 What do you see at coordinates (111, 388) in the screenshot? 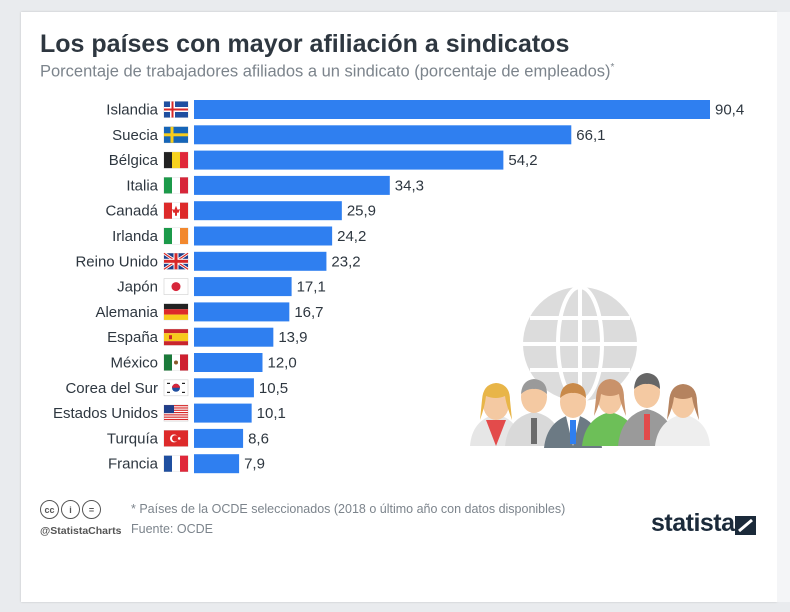
I see `category-label: Corea del Sur` at bounding box center [111, 388].